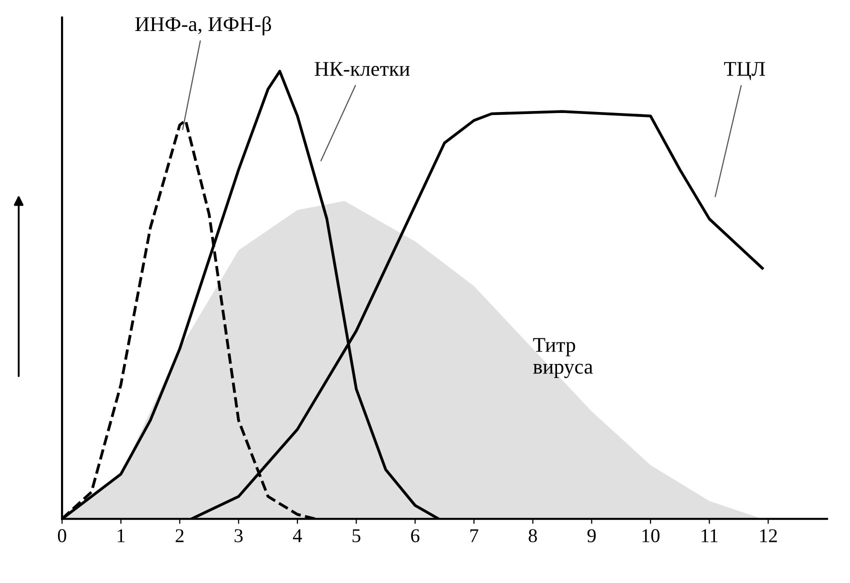 Image resolution: width=850 pixels, height=583 pixels. Describe the element at coordinates (121, 535) in the screenshot. I see `x-tick-label: 1` at that location.